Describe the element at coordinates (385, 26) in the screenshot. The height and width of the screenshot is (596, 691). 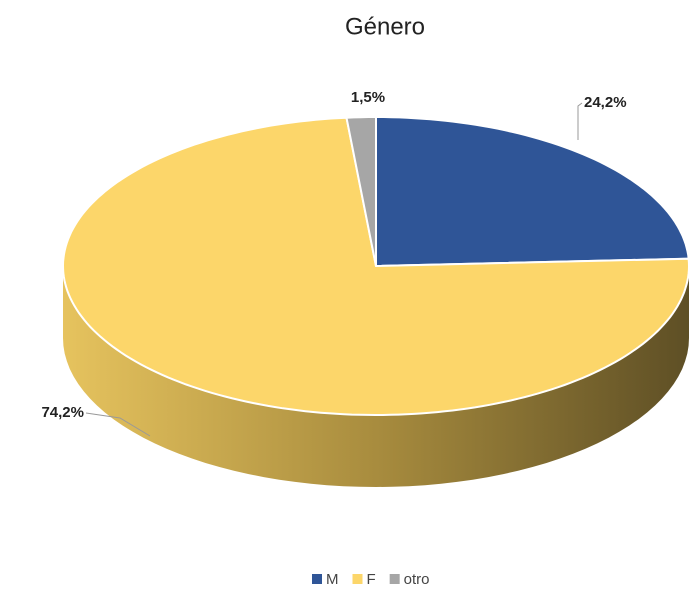
I see `chart-title: Género` at that location.